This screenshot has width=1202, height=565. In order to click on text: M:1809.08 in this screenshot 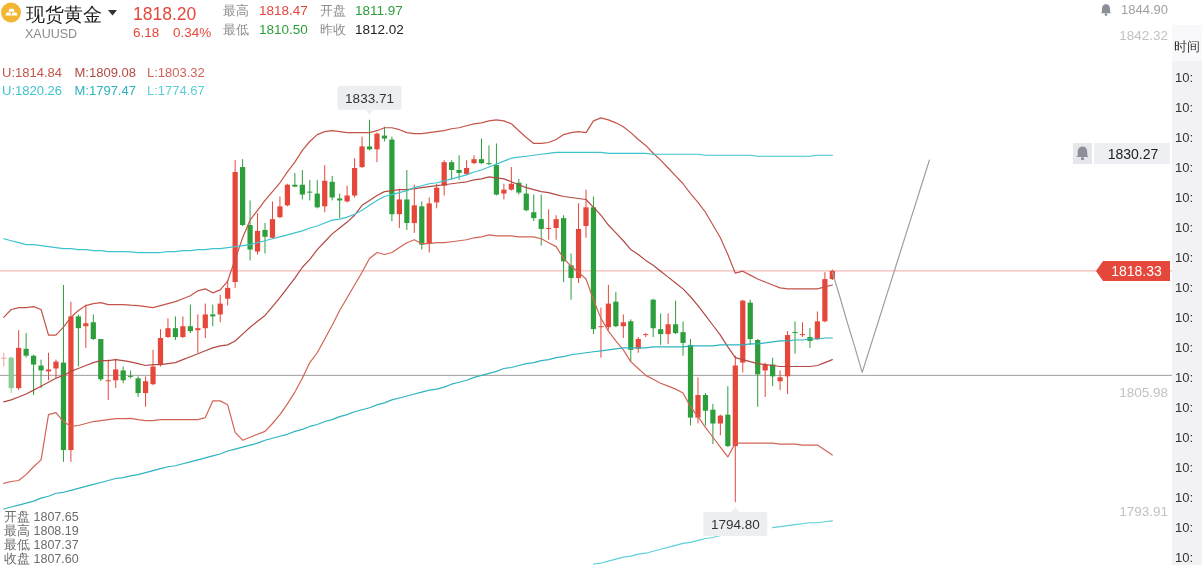, I will do `click(105, 72)`.